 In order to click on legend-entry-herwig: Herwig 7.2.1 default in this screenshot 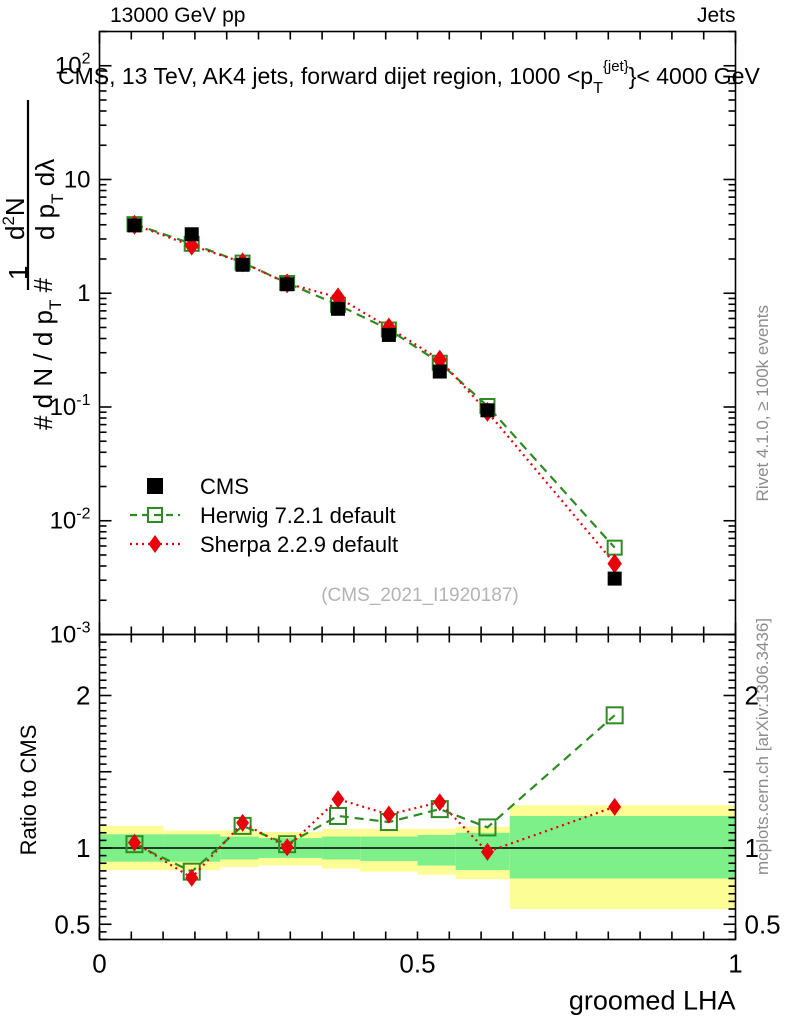, I will do `click(263, 515)`.